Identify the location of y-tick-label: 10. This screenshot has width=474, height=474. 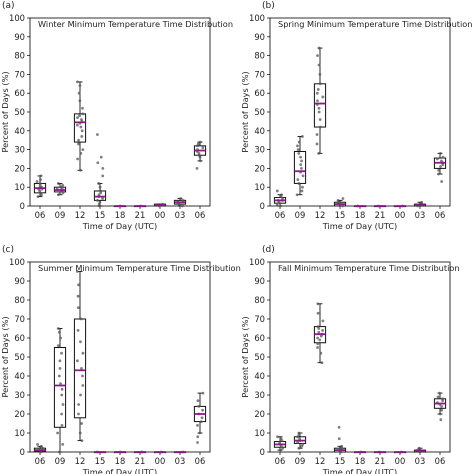
(259, 433).